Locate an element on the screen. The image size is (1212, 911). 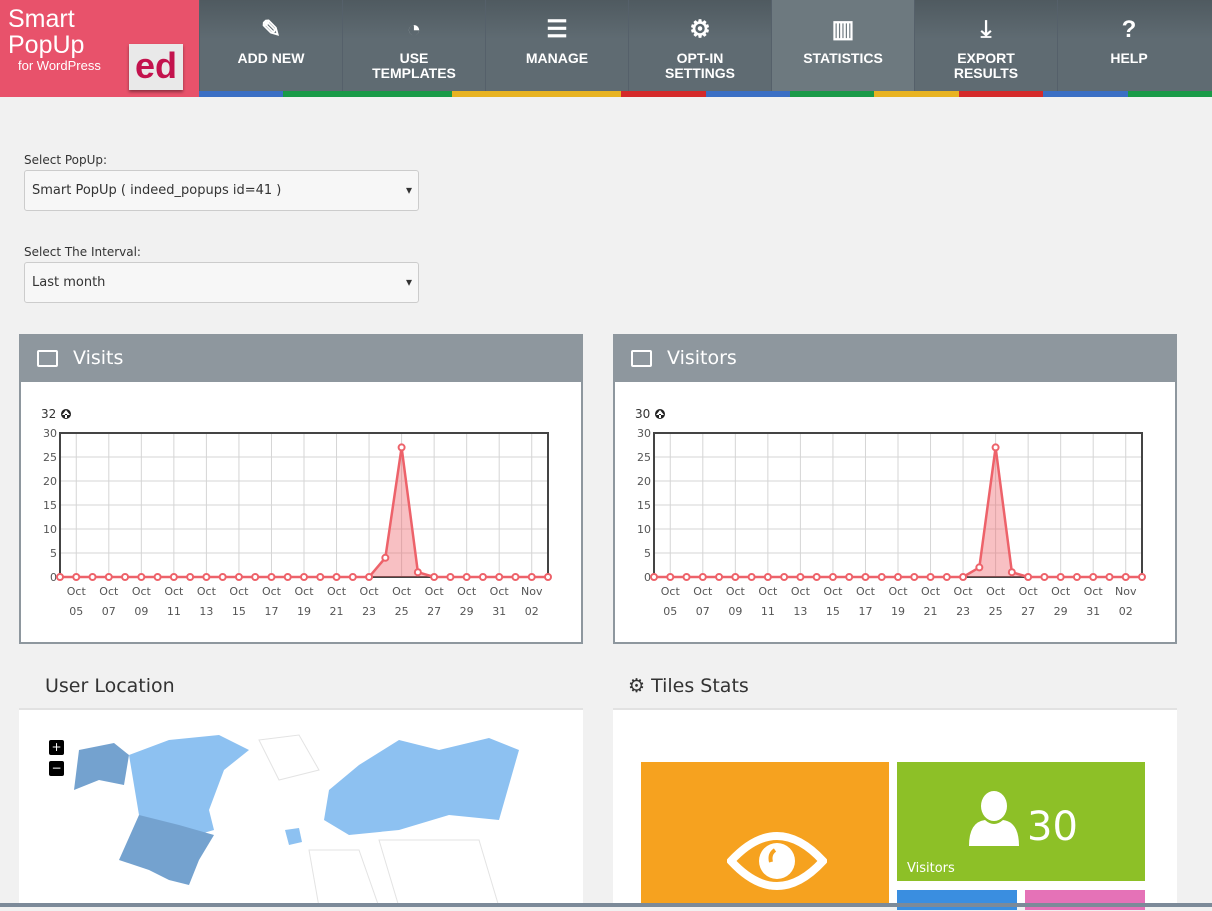
zoom-out-button: − is located at coordinates (56, 768).